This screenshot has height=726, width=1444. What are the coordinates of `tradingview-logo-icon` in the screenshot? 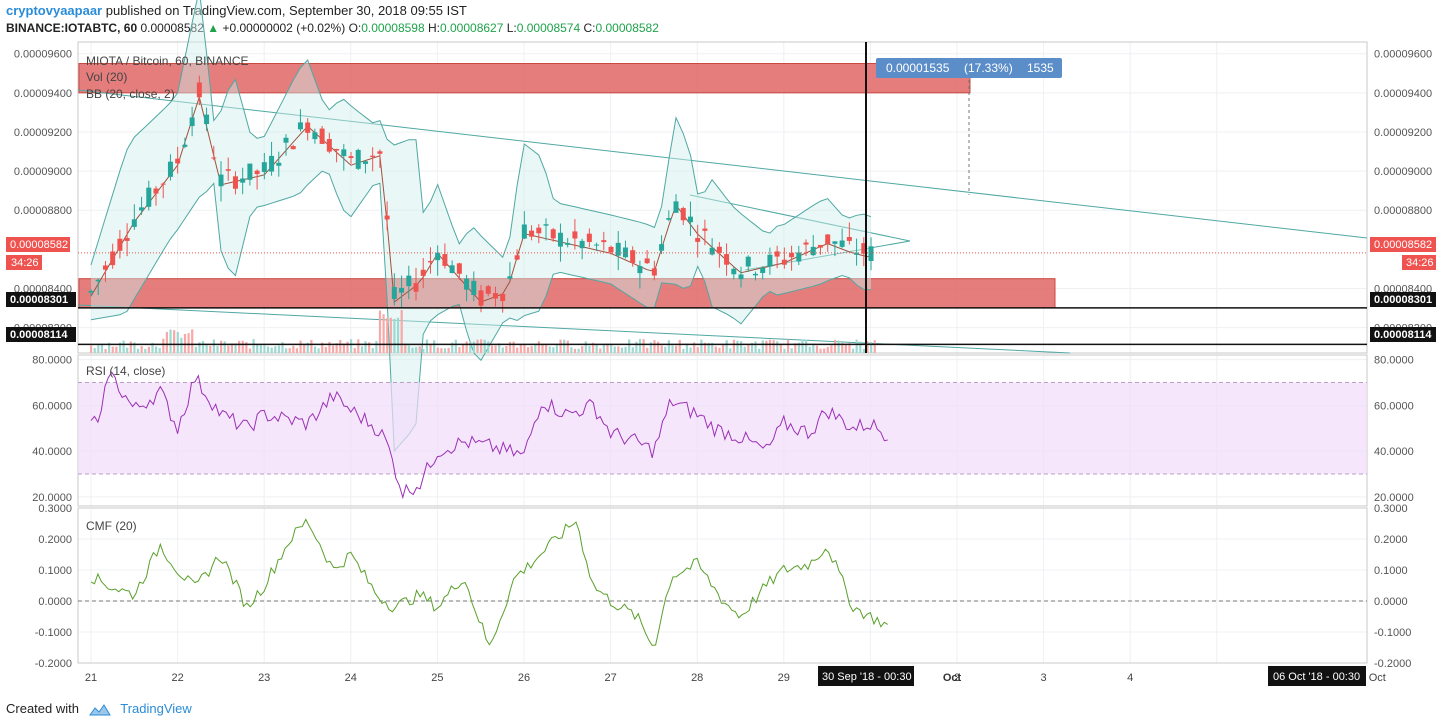 It's located at (99, 709).